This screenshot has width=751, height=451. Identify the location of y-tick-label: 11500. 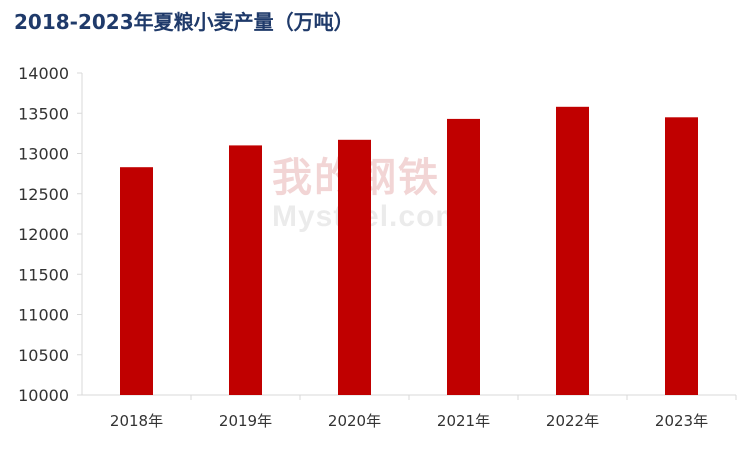
(43, 274).